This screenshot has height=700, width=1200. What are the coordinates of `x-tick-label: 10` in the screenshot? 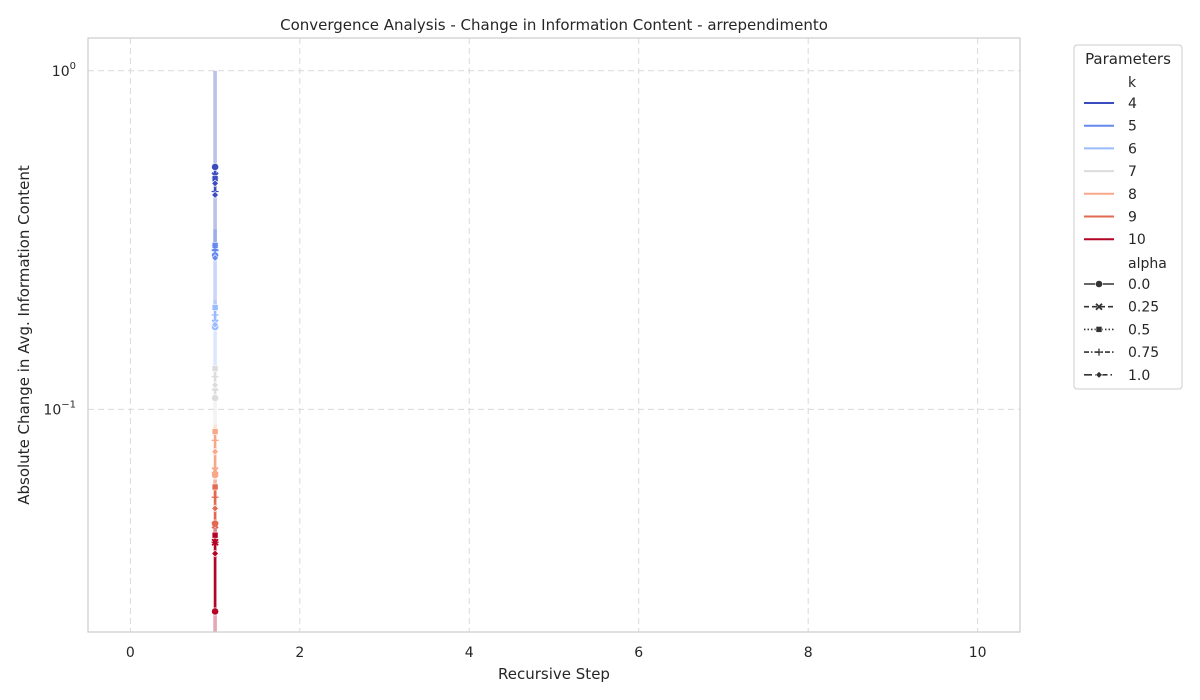 It's located at (978, 653).